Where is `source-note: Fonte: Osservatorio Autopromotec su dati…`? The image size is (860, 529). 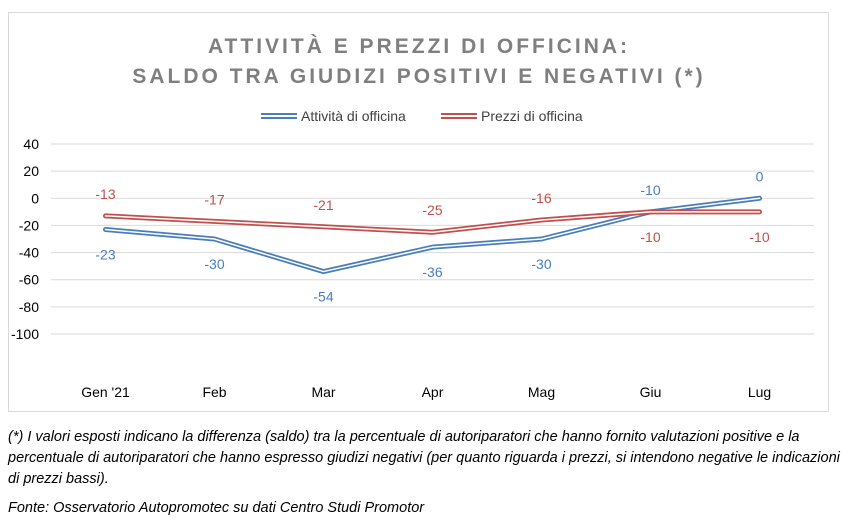
source-note: Fonte: Osservatorio Autopromotec su dati… is located at coordinates (216, 508).